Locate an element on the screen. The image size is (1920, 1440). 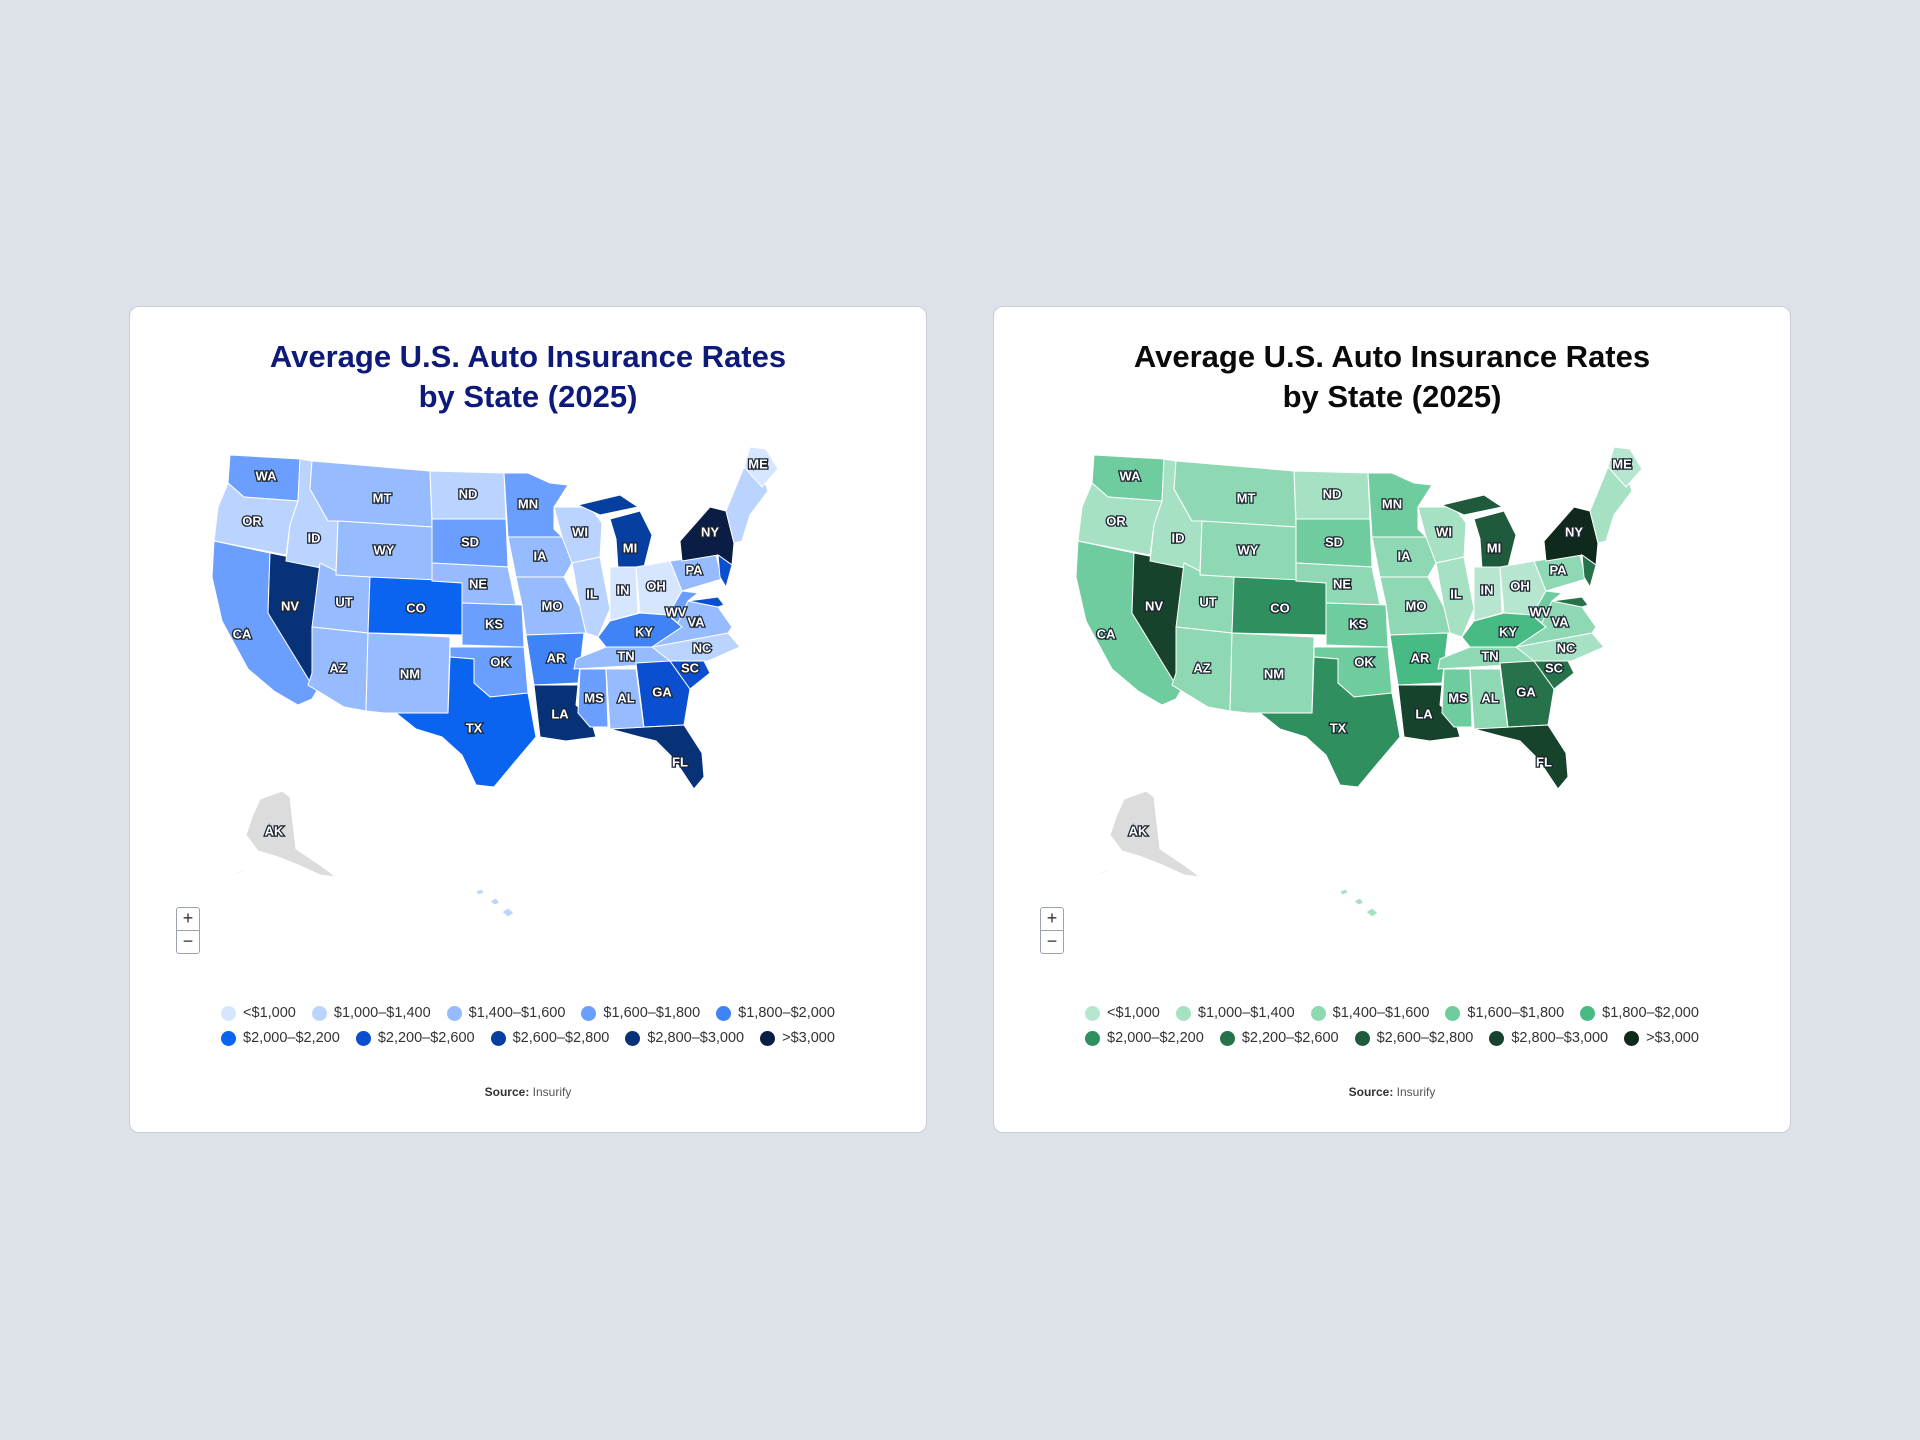
legend-label: $1,800–$2,000 is located at coordinates (1650, 1013).